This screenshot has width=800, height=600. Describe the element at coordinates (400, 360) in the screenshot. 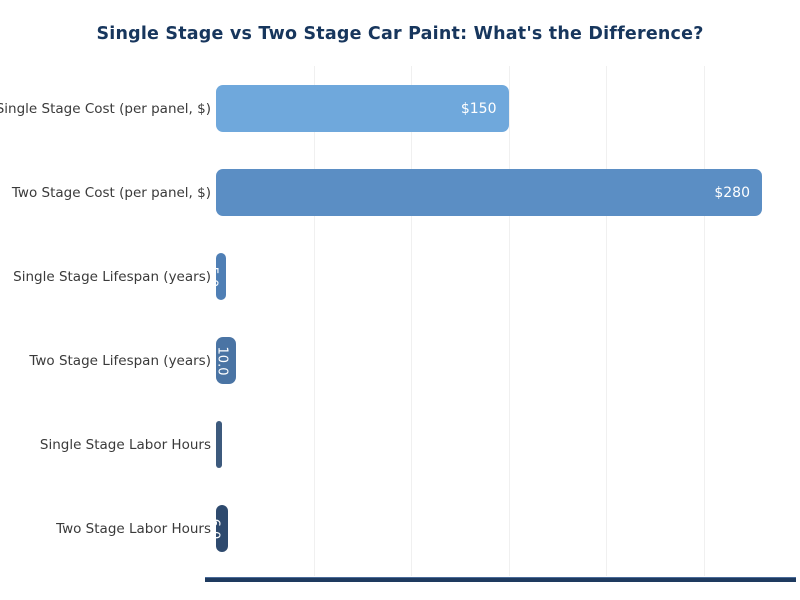

I see `bar-row: Two Stage Lifespan (years) 10.0` at that location.